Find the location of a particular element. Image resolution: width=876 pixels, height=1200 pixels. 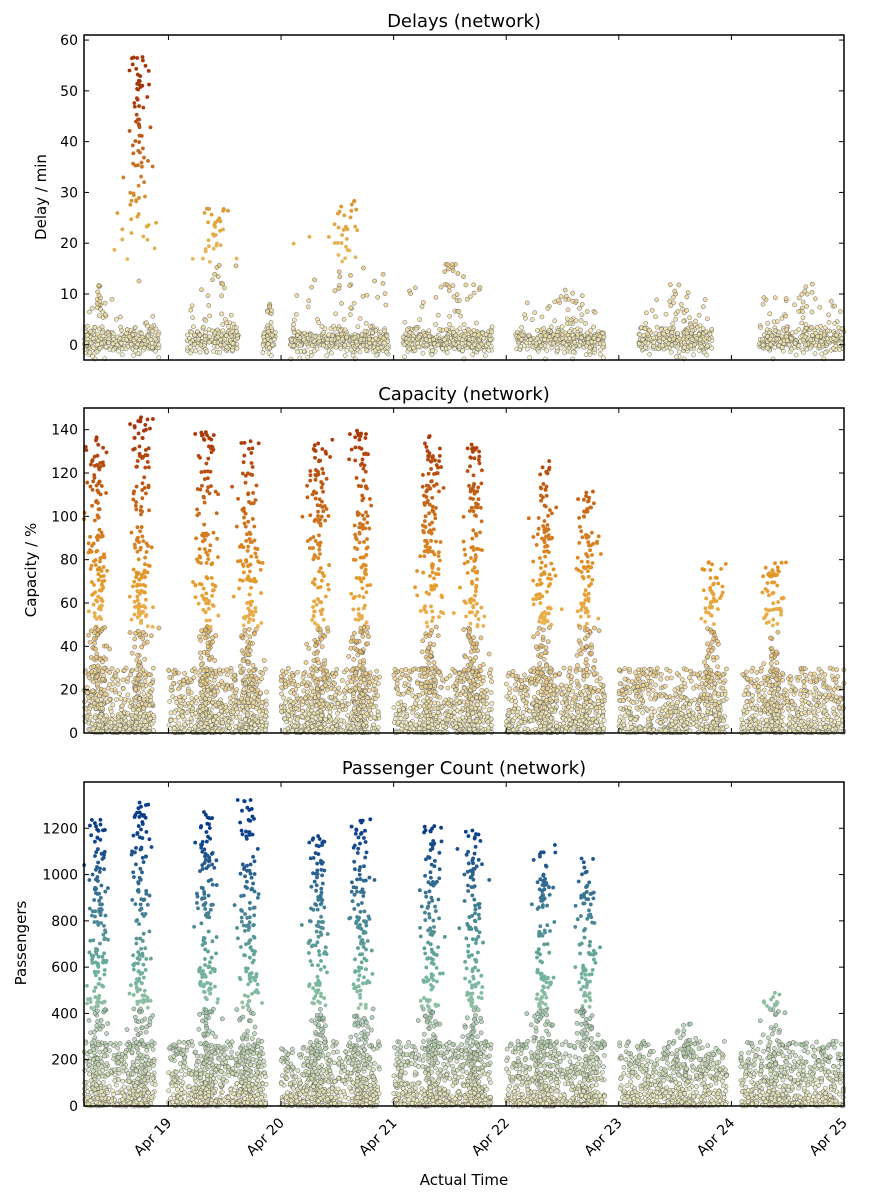

capacity-title: Capacity (network) is located at coordinates (464, 394).